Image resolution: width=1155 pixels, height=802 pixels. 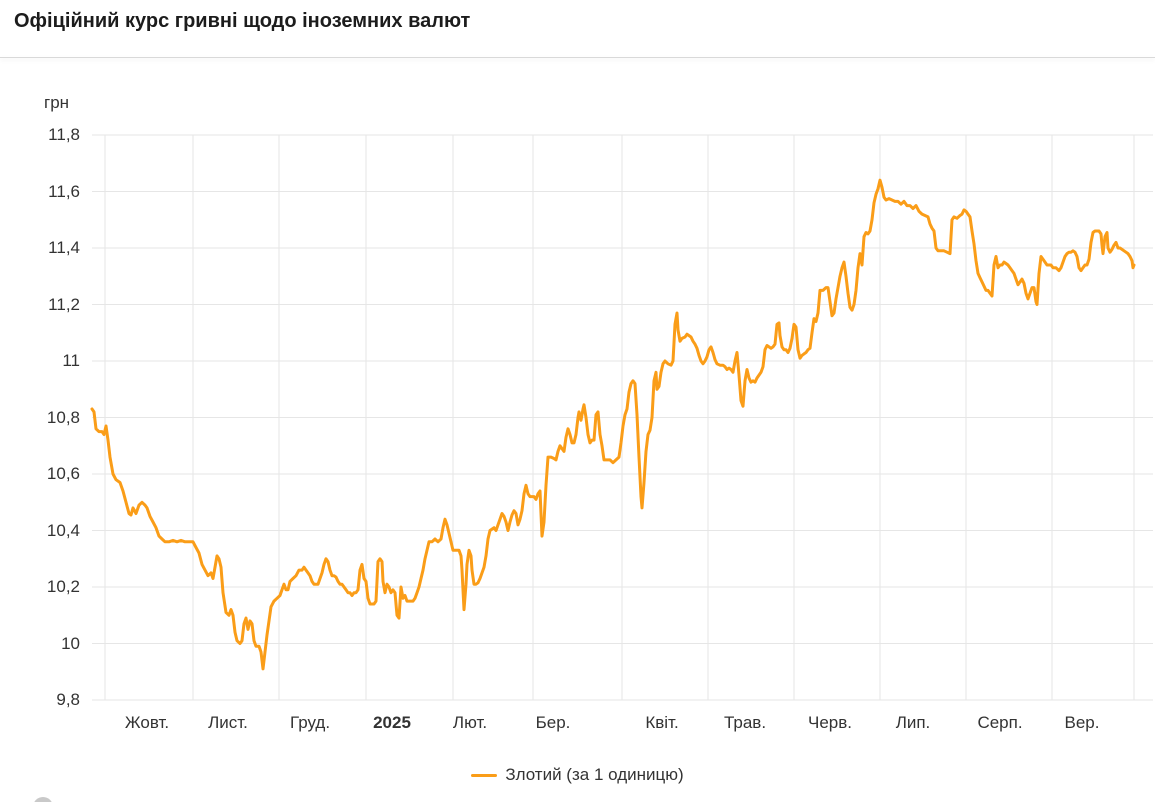 What do you see at coordinates (64, 247) in the screenshot?
I see `y-axis-label: 11,4` at bounding box center [64, 247].